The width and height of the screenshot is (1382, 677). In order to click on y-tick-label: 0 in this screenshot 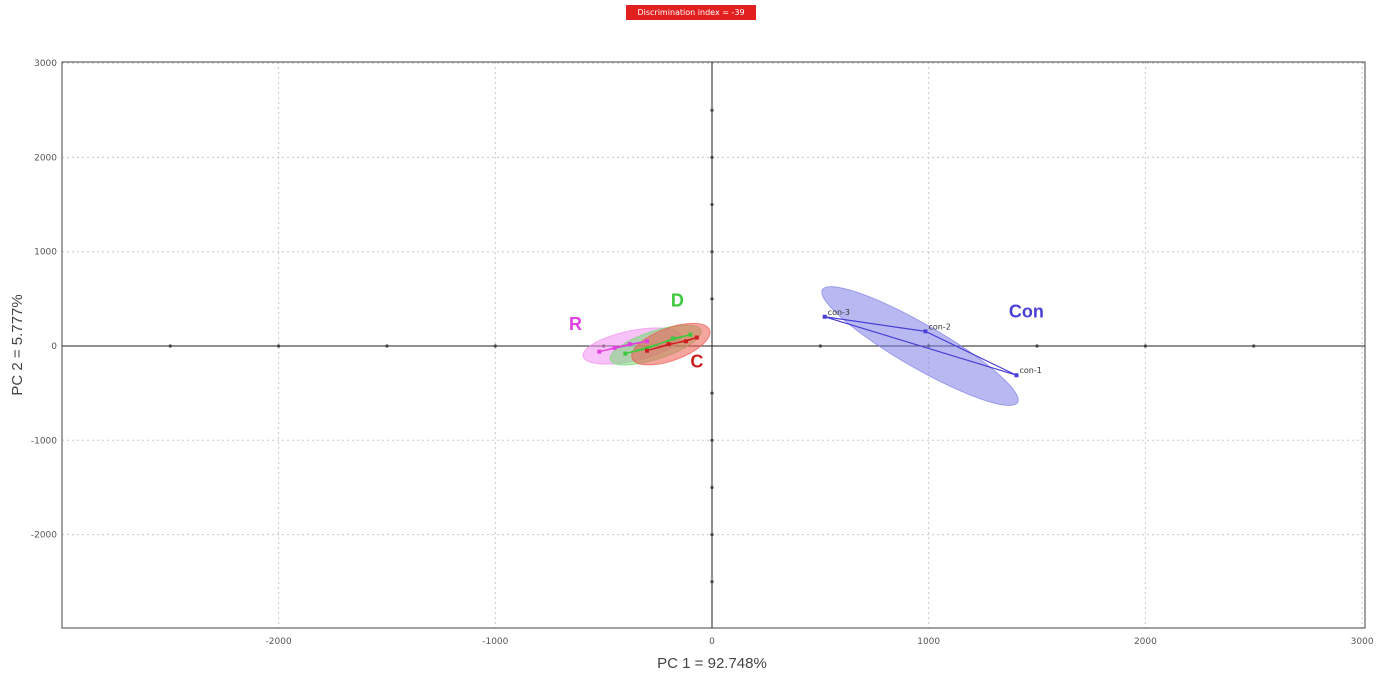, I will do `click(54, 347)`.